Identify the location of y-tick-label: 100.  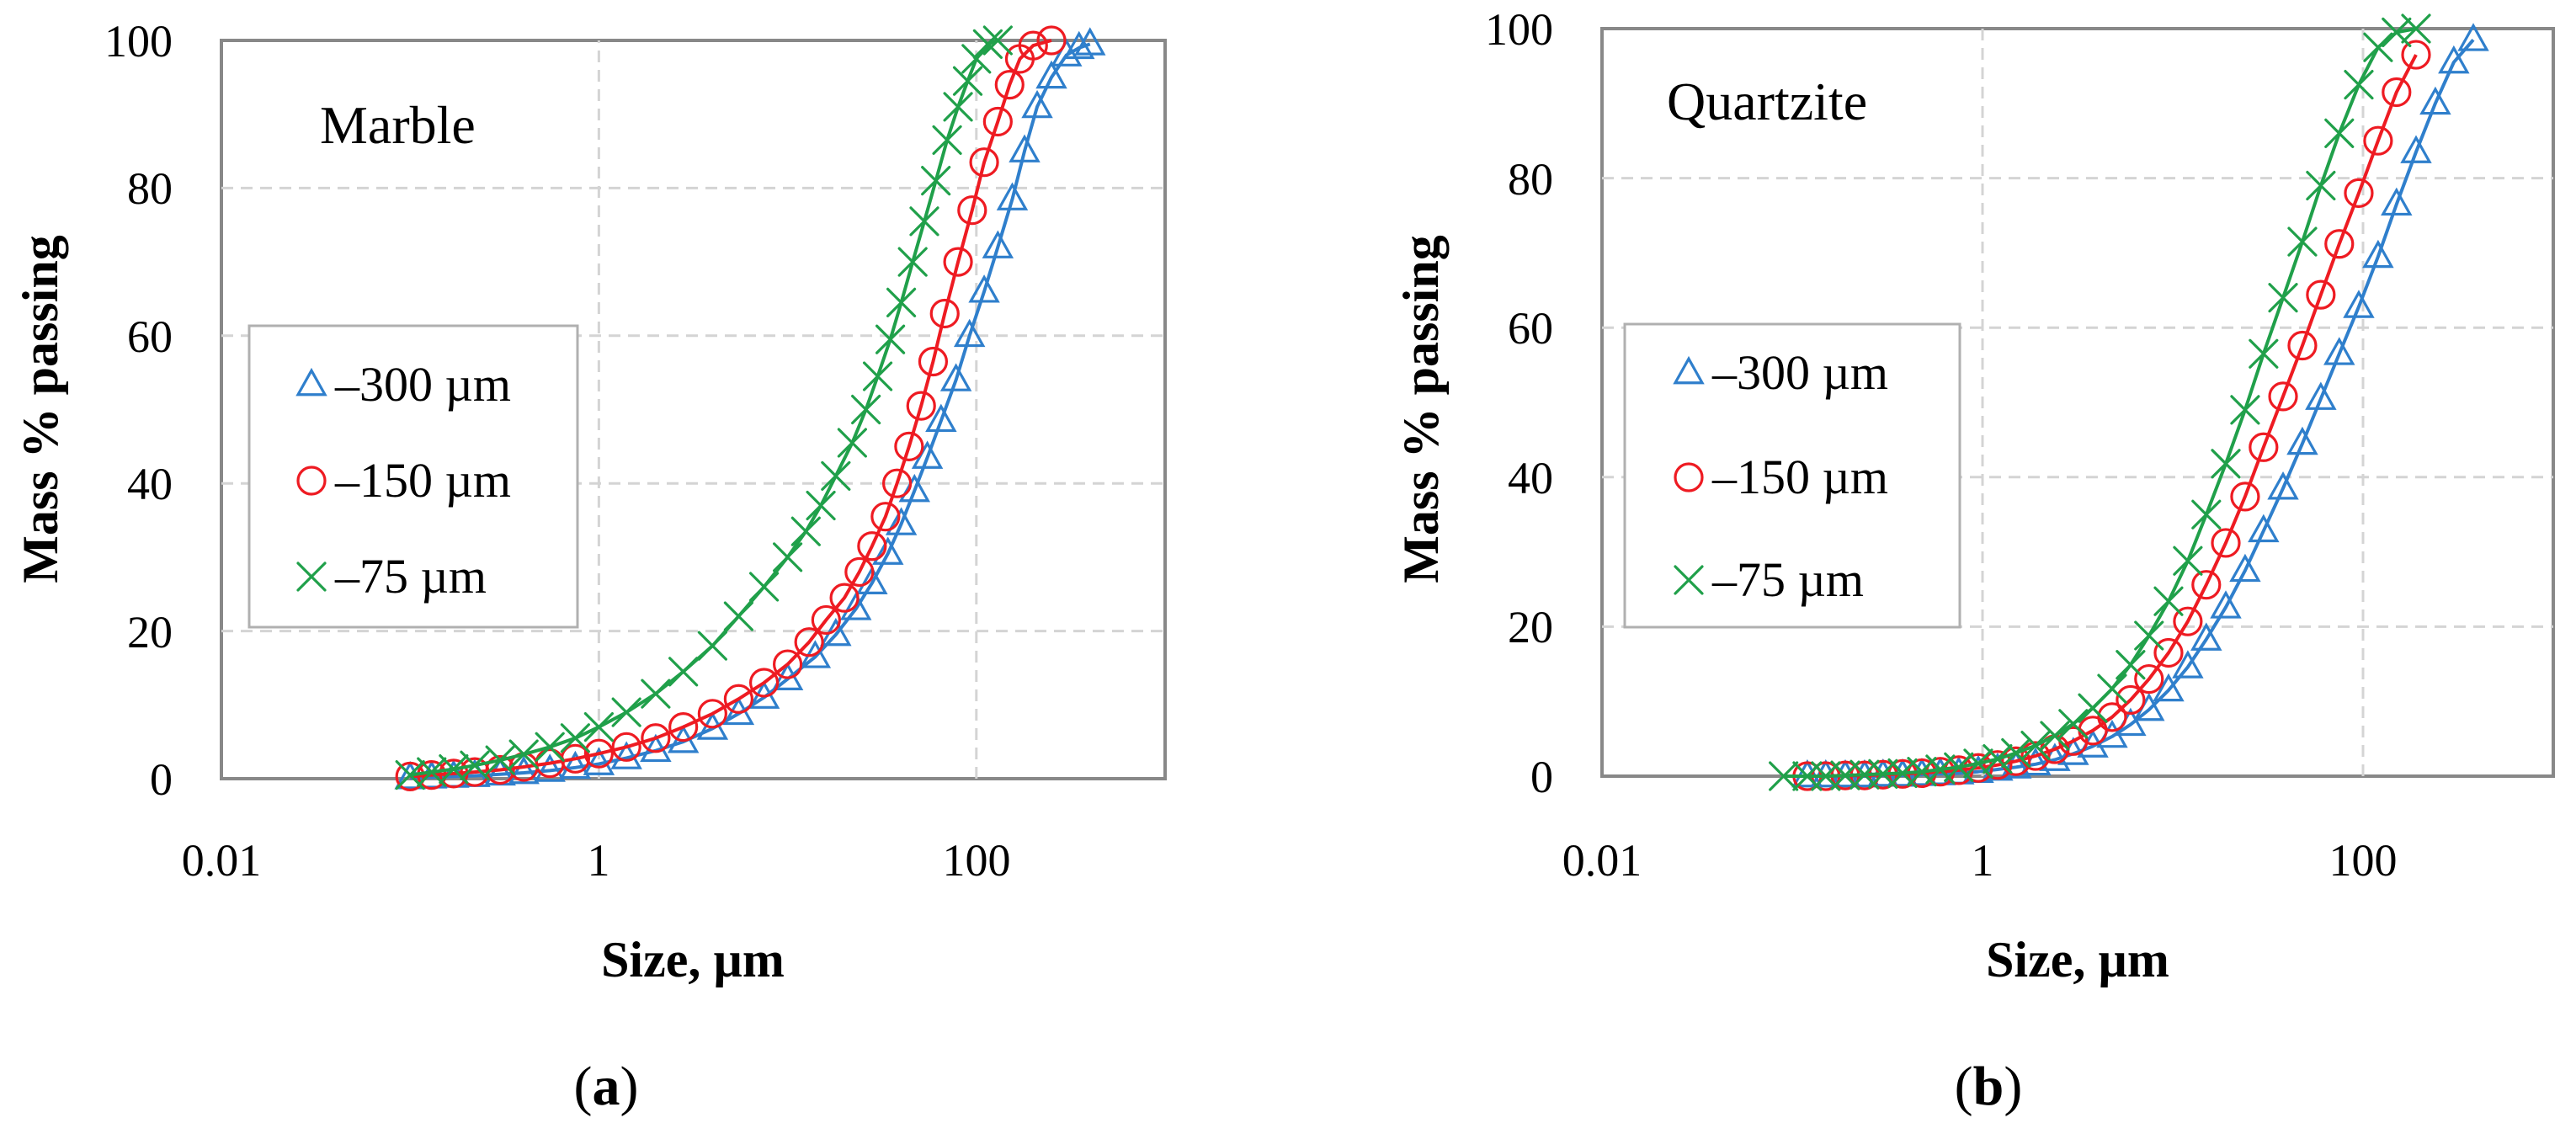
(1519, 29).